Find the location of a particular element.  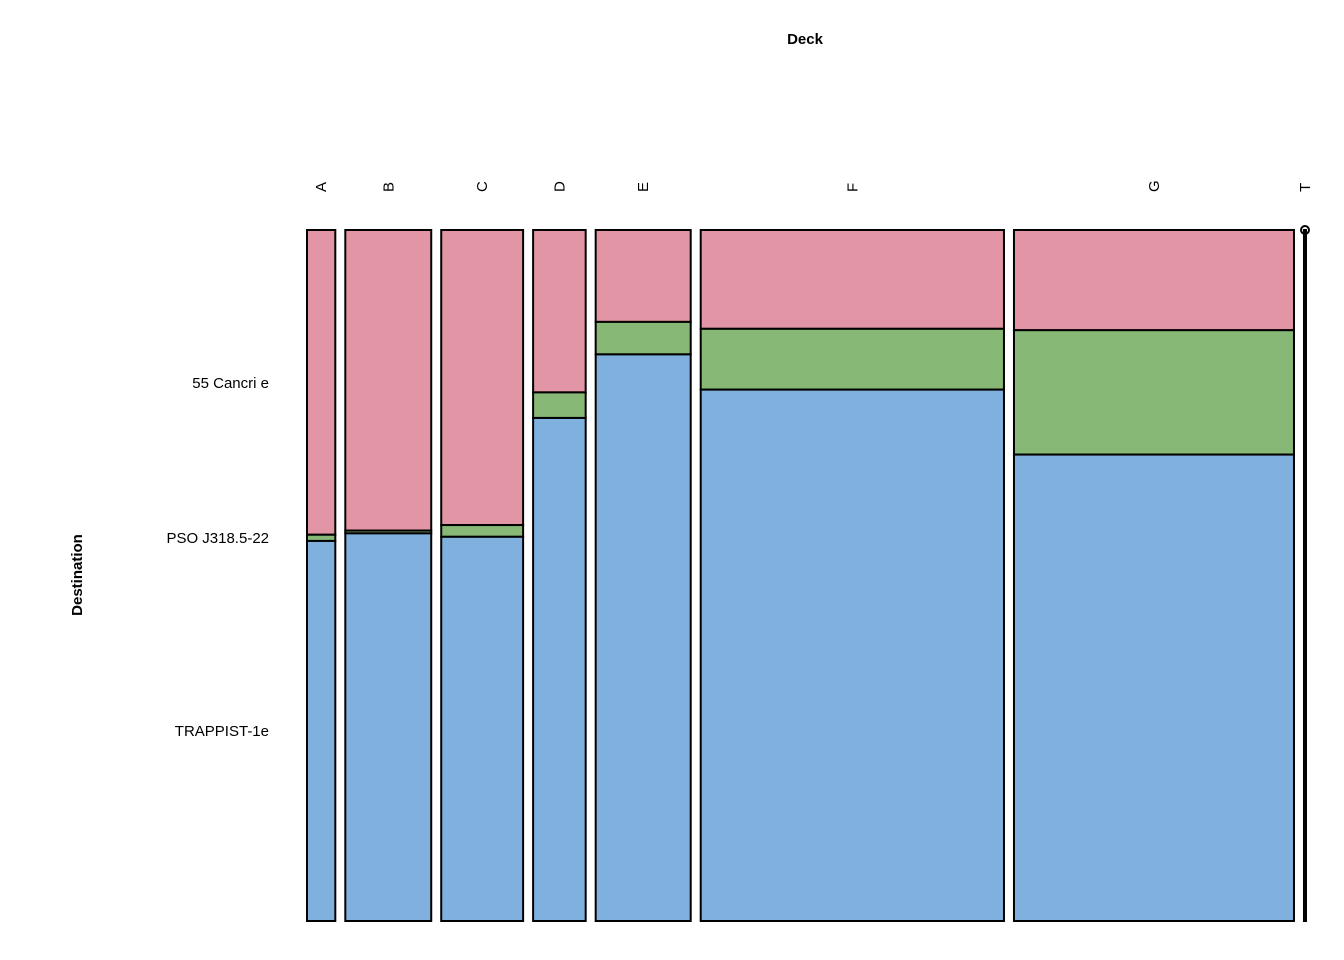

x-tick-label: E is located at coordinates (643, 187).